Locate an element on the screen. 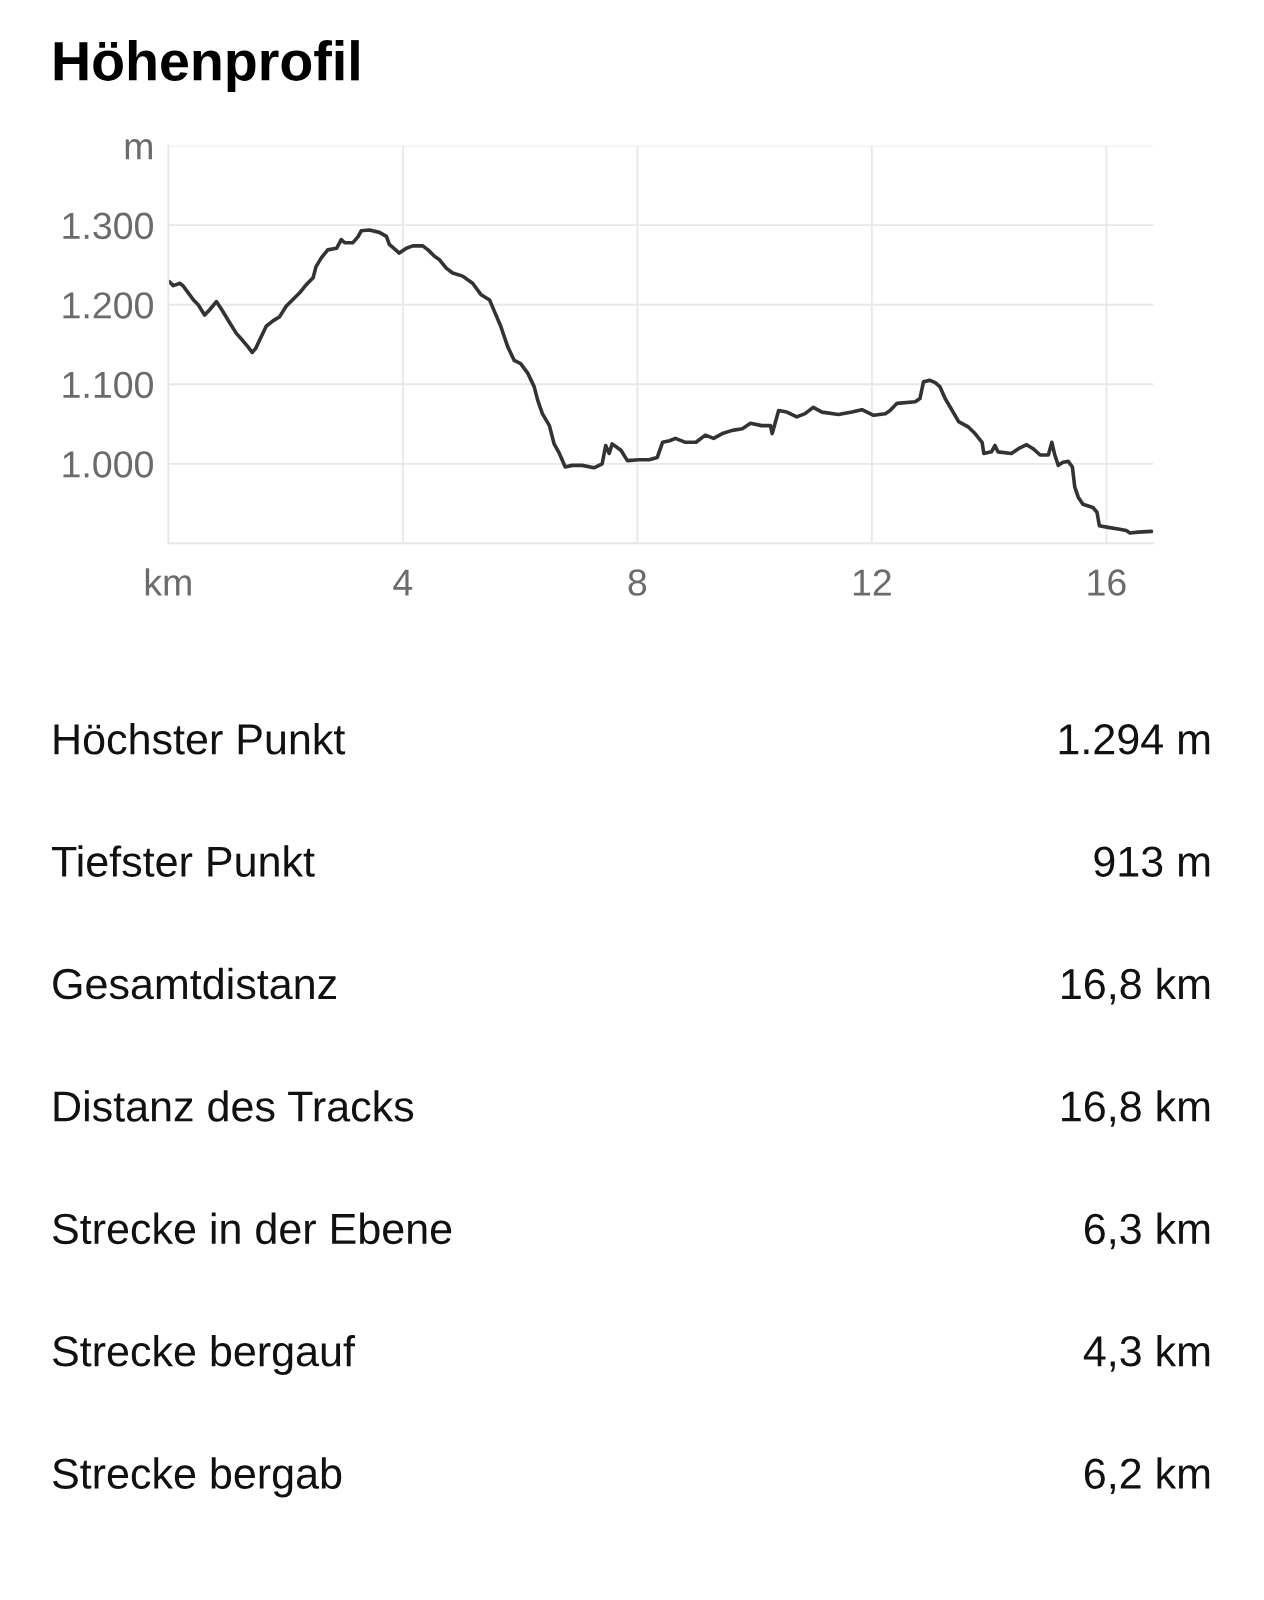 This screenshot has height=1600, width=1264. y-tick-label: 1.000 is located at coordinates (108, 464).